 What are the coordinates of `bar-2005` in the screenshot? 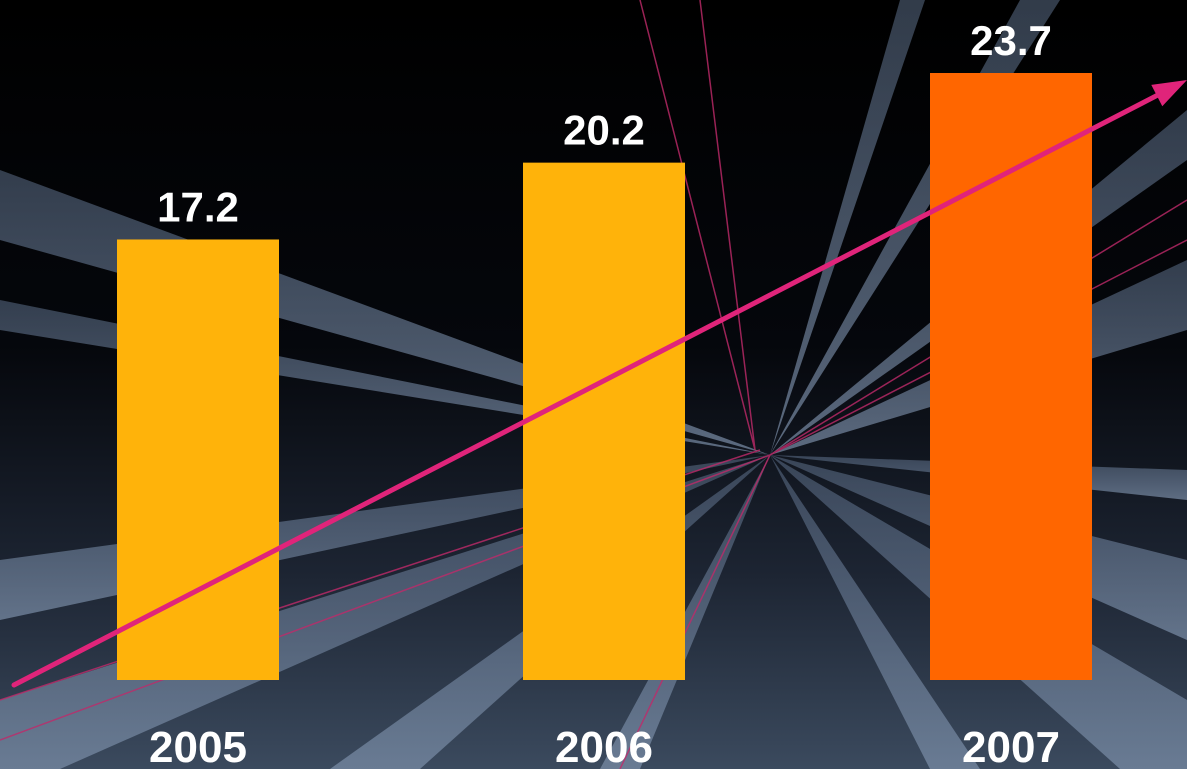 It's located at (198, 459).